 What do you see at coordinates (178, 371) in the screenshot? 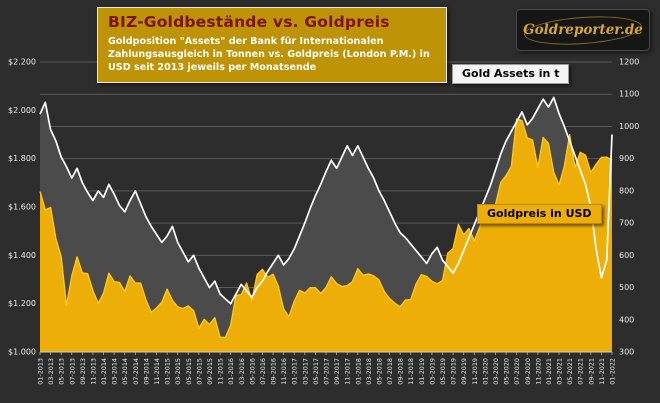
I see `x-axis-tick-label: 03-2015` at bounding box center [178, 371].